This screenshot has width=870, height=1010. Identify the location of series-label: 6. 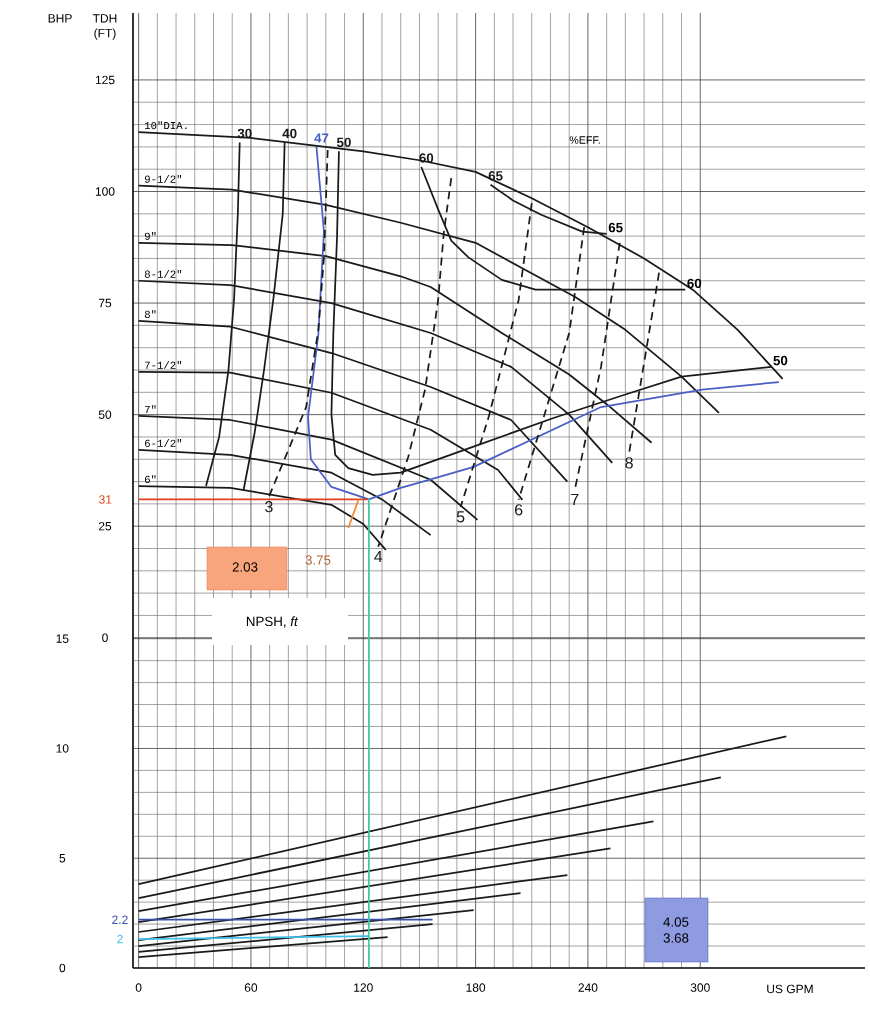
(519, 510).